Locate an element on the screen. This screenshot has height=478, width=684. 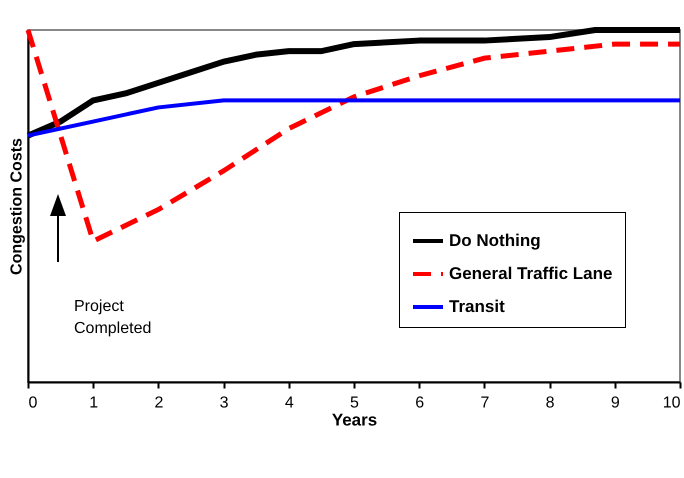
y-axis-title: Congestion Costs is located at coordinates (17, 206).